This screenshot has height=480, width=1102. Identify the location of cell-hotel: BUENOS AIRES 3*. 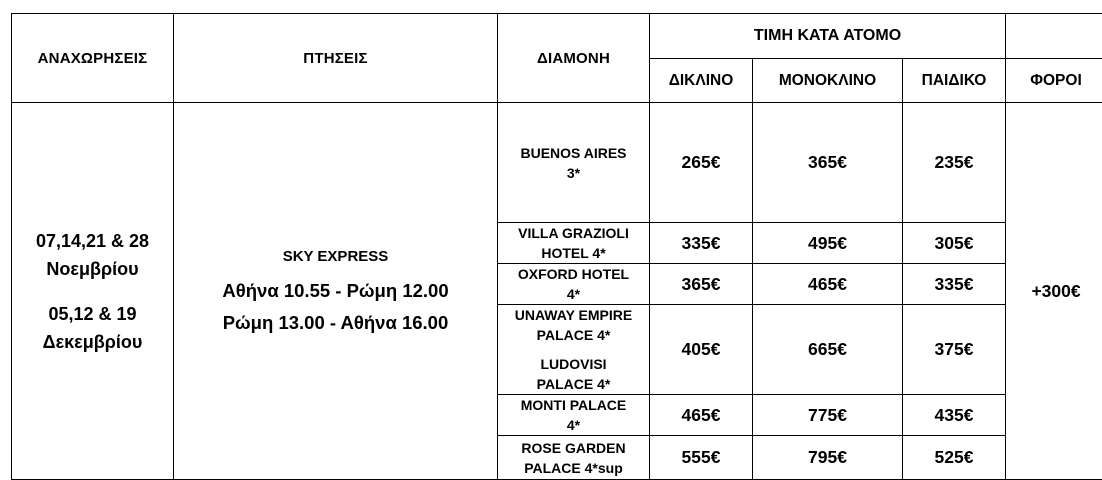
(574, 163).